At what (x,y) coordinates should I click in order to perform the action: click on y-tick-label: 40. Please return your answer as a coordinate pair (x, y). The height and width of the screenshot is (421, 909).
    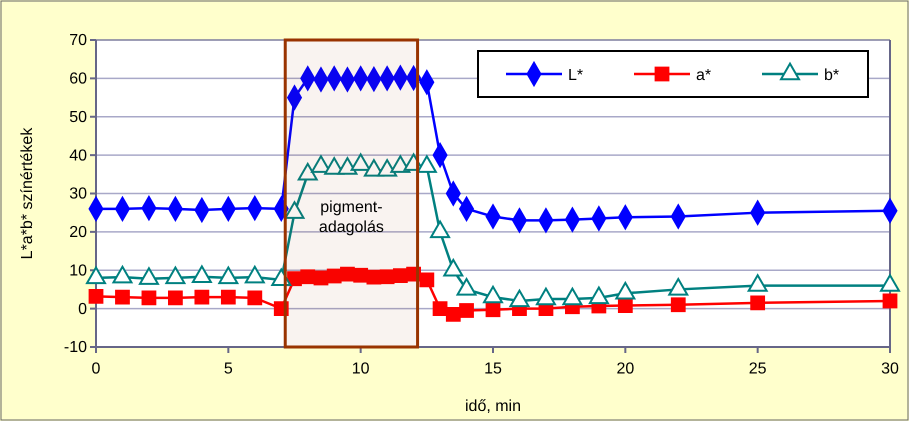
    Looking at the image, I should click on (78, 155).